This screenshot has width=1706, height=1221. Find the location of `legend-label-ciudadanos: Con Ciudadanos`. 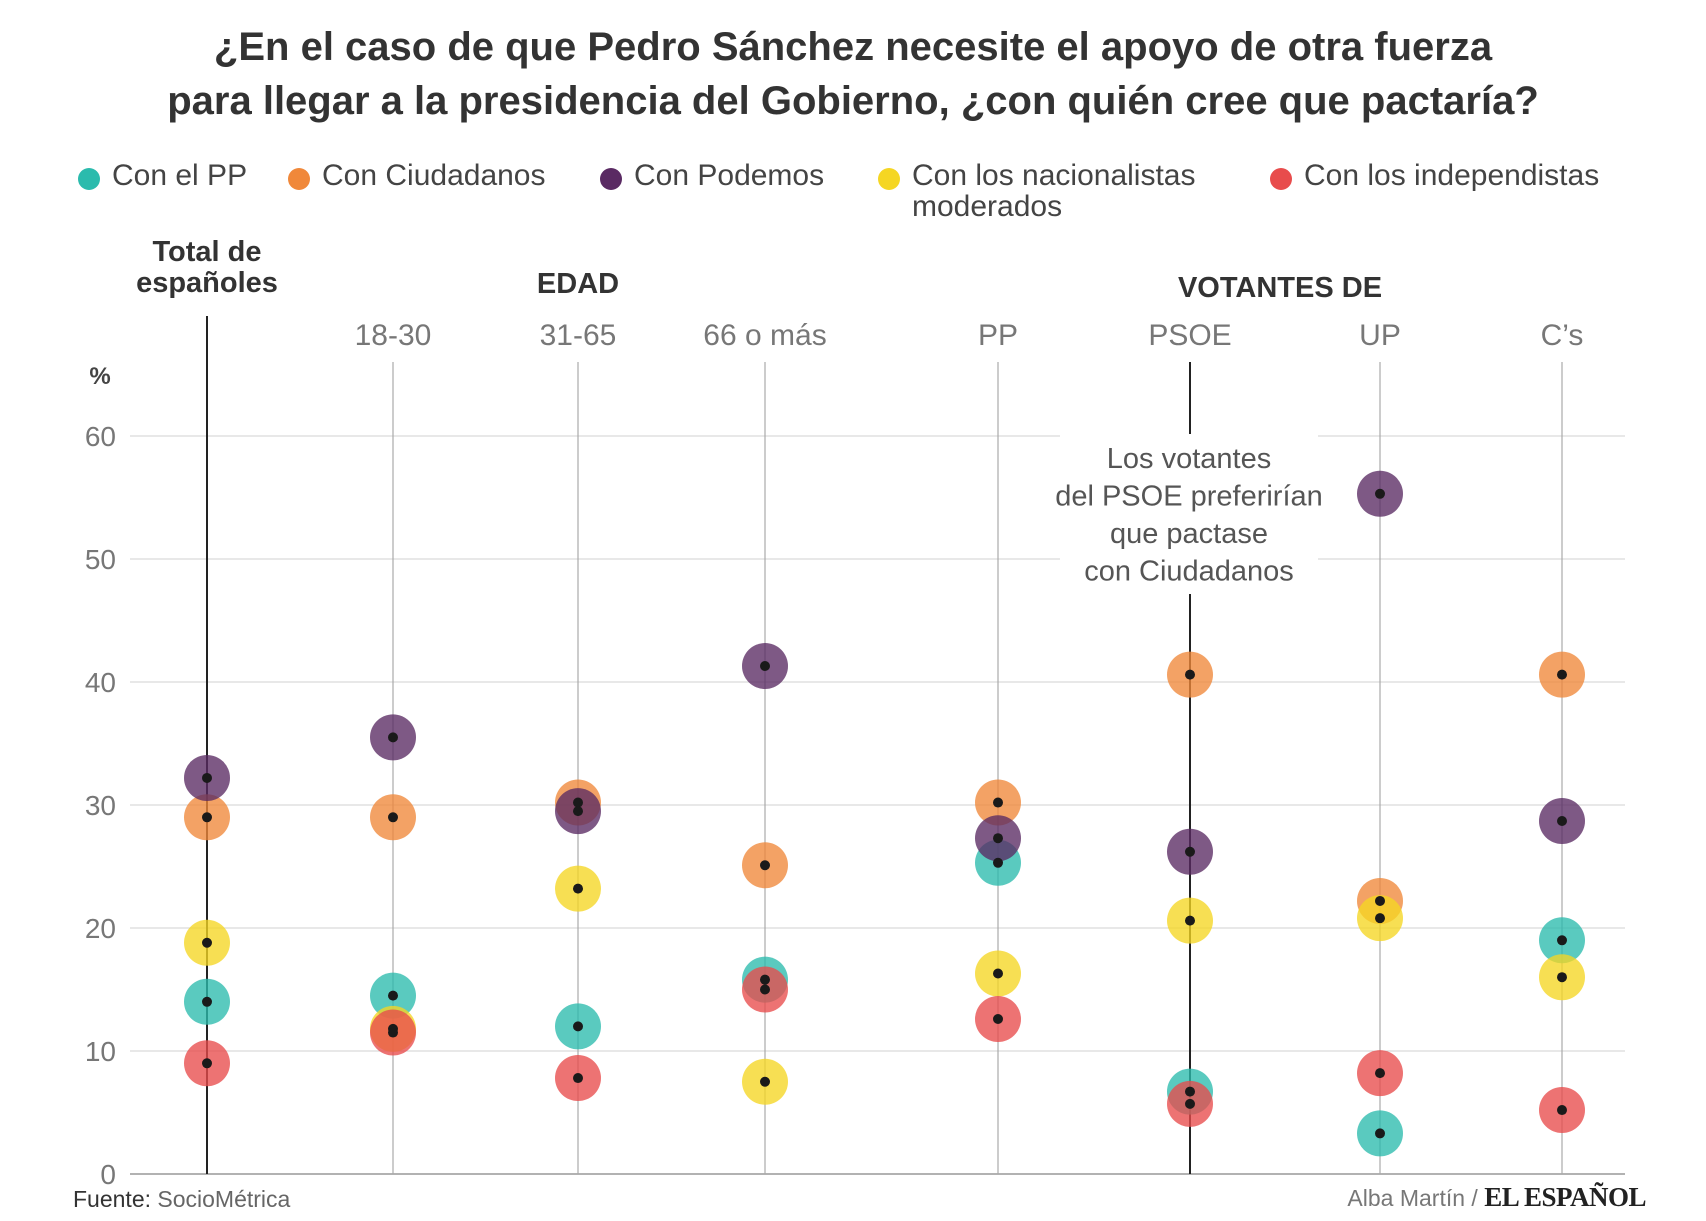

legend-label-ciudadanos: Con Ciudadanos is located at coordinates (434, 175).